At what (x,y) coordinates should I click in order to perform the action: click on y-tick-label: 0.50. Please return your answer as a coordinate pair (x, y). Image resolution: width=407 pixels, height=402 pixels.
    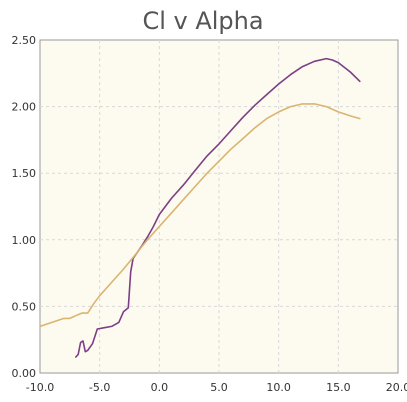
    Looking at the image, I should click on (24, 306).